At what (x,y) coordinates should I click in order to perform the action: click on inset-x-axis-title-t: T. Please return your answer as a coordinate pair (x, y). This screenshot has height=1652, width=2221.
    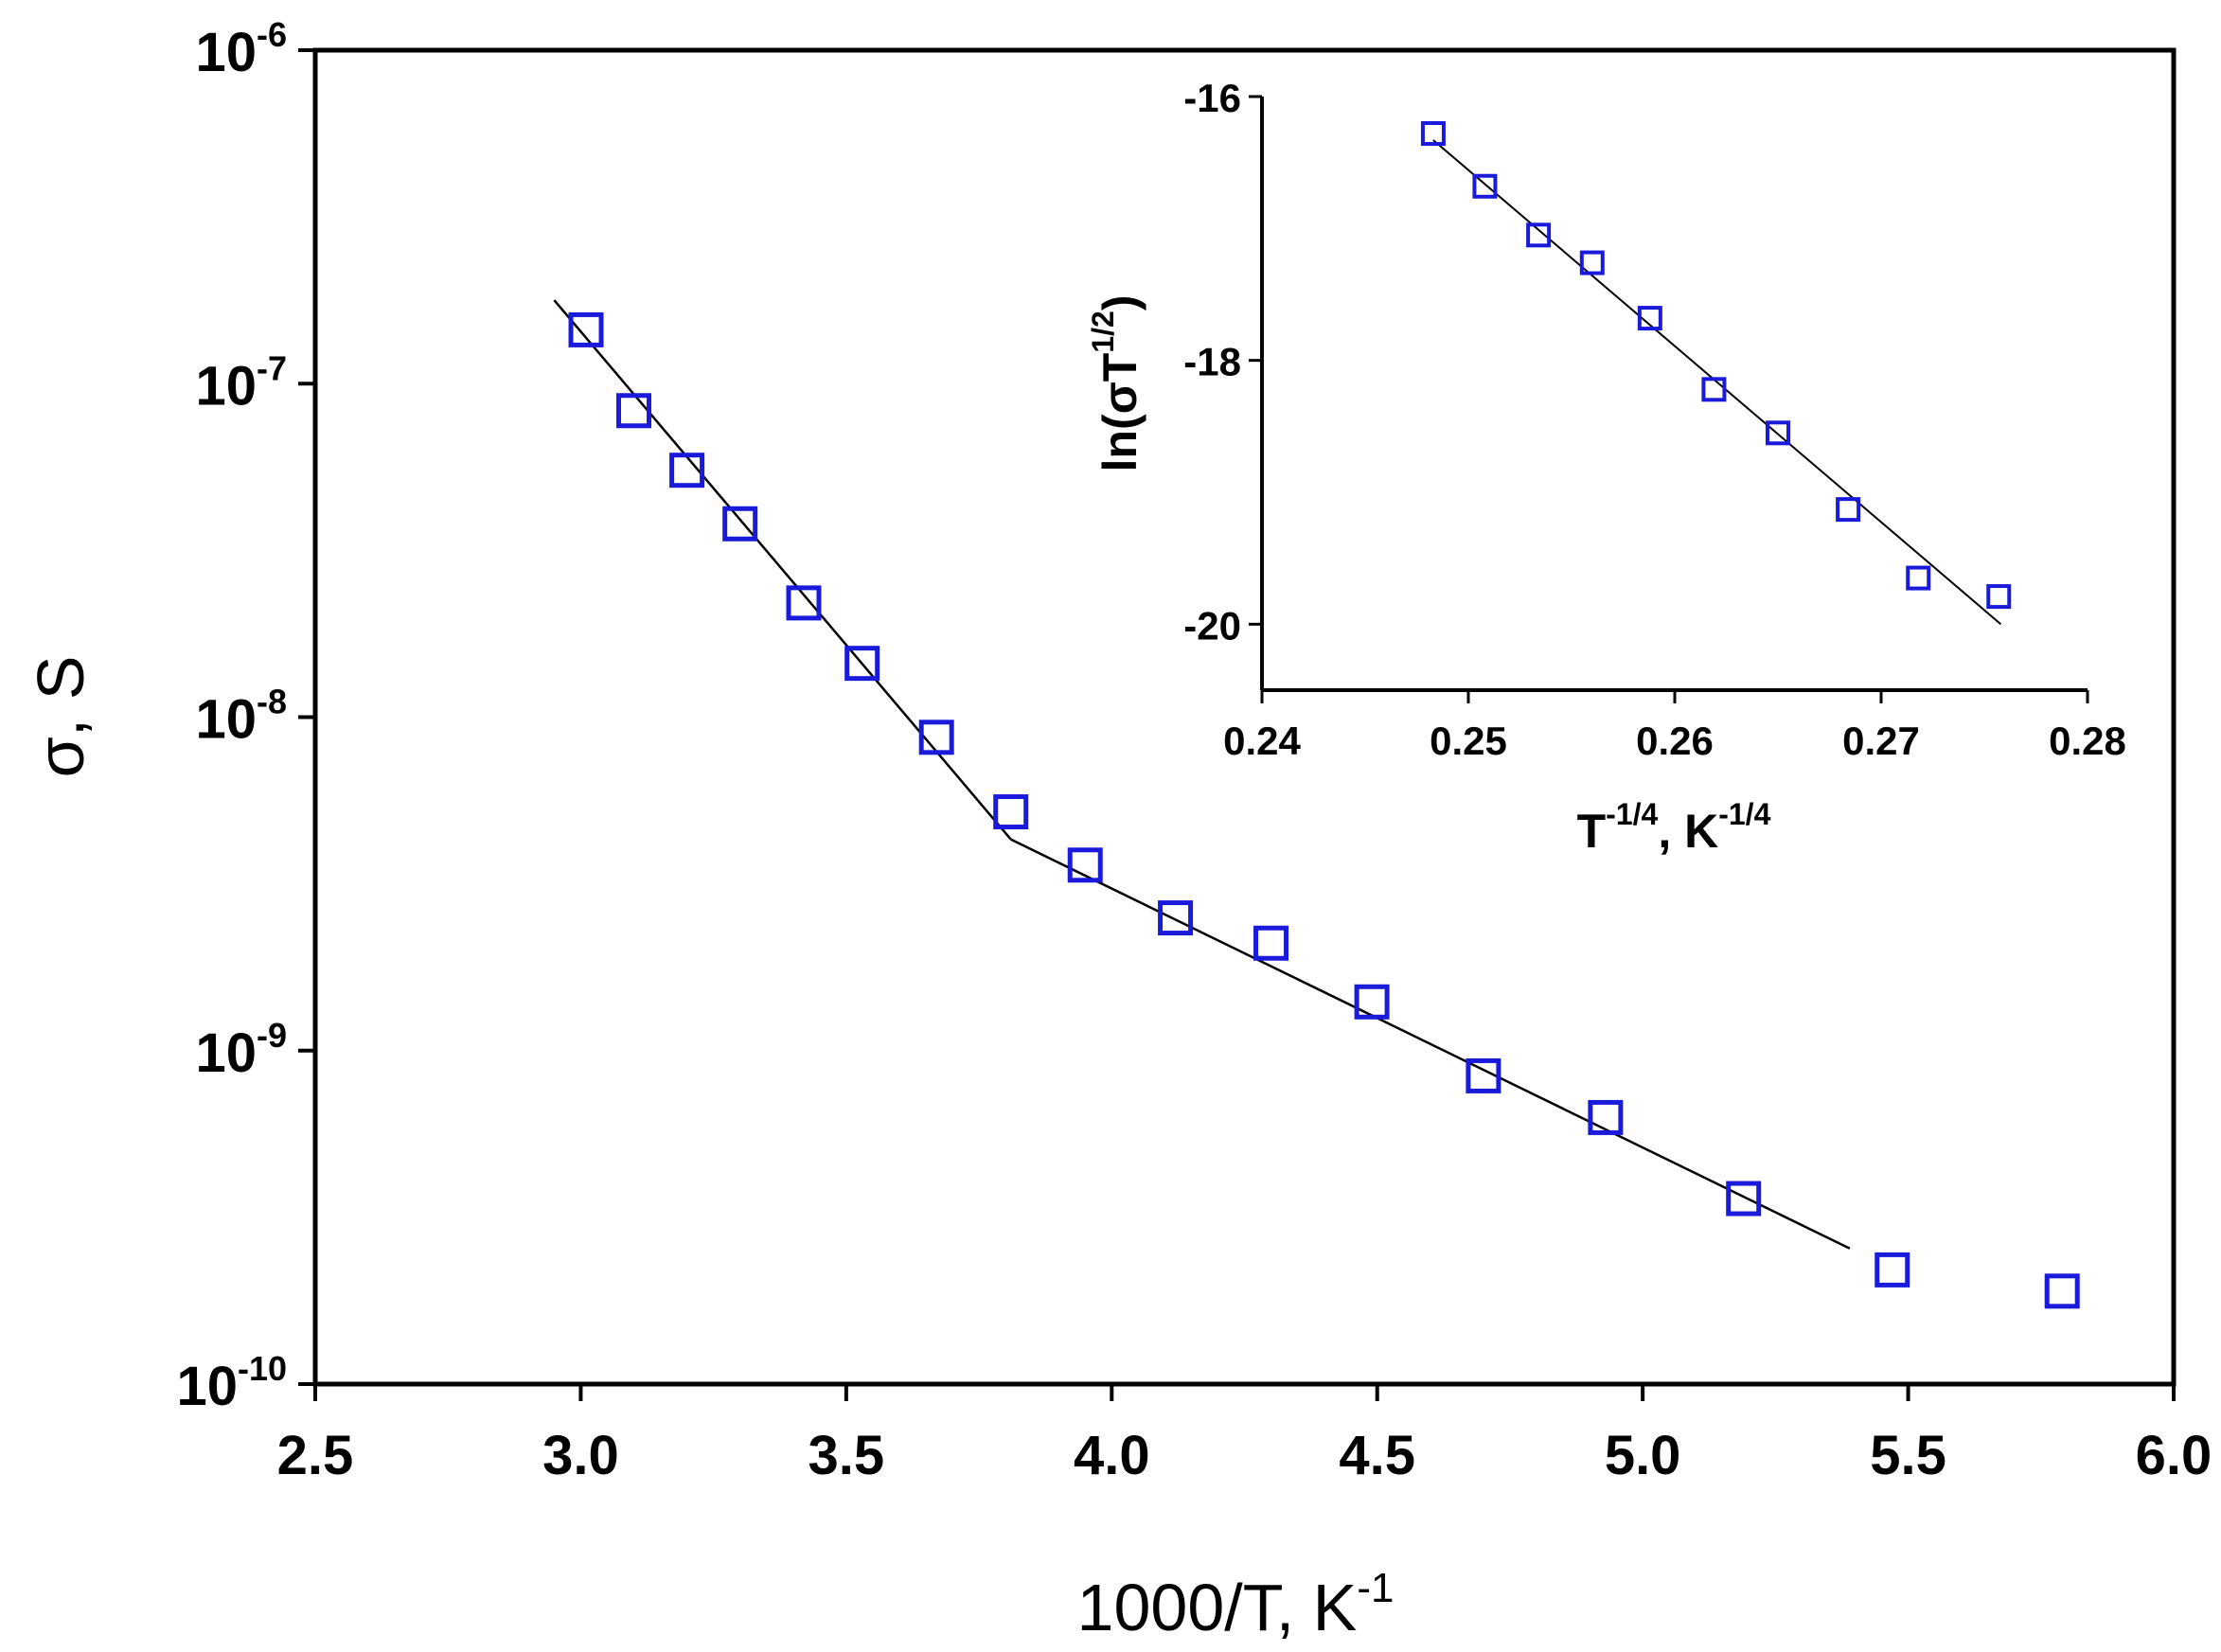
    Looking at the image, I should click on (1592, 831).